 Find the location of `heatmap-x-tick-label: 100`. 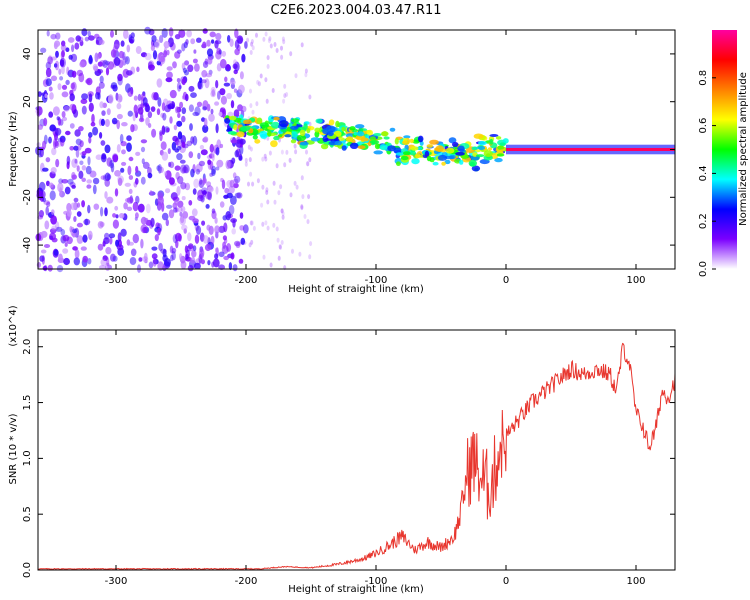

heatmap-x-tick-label: 100 is located at coordinates (635, 280).